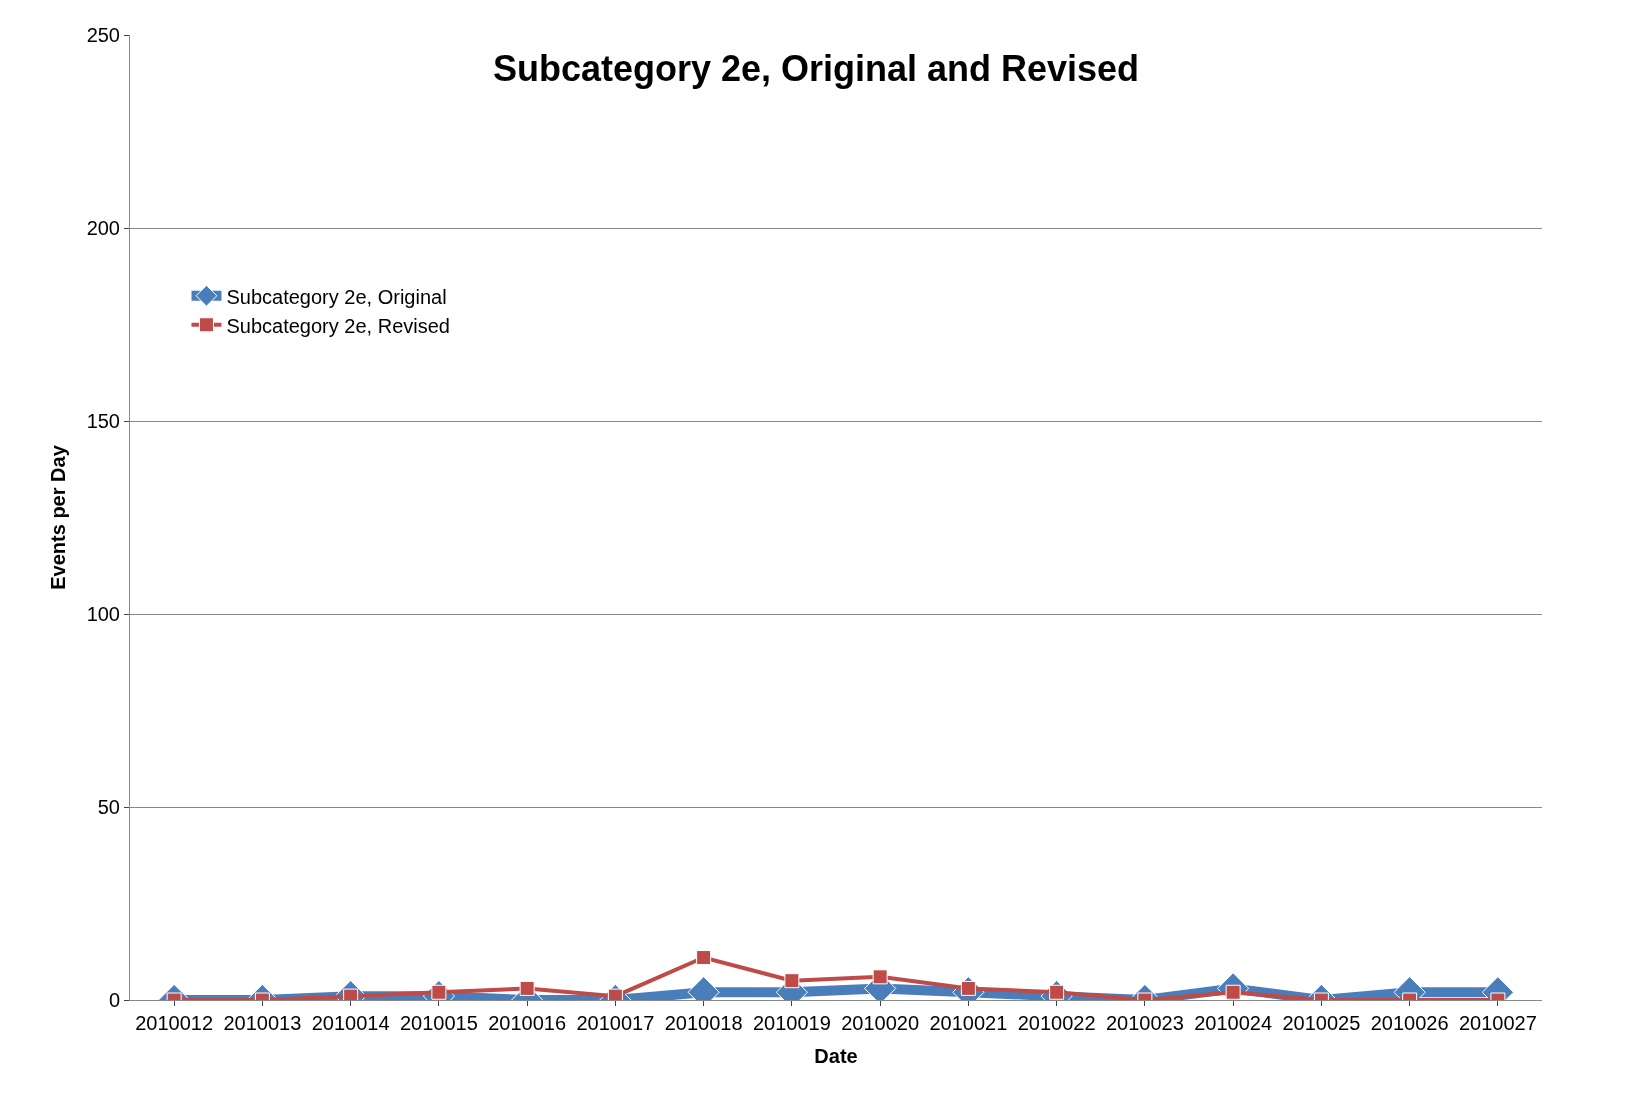  I want to click on x-tick-label: 2010025, so click(1321, 1023).